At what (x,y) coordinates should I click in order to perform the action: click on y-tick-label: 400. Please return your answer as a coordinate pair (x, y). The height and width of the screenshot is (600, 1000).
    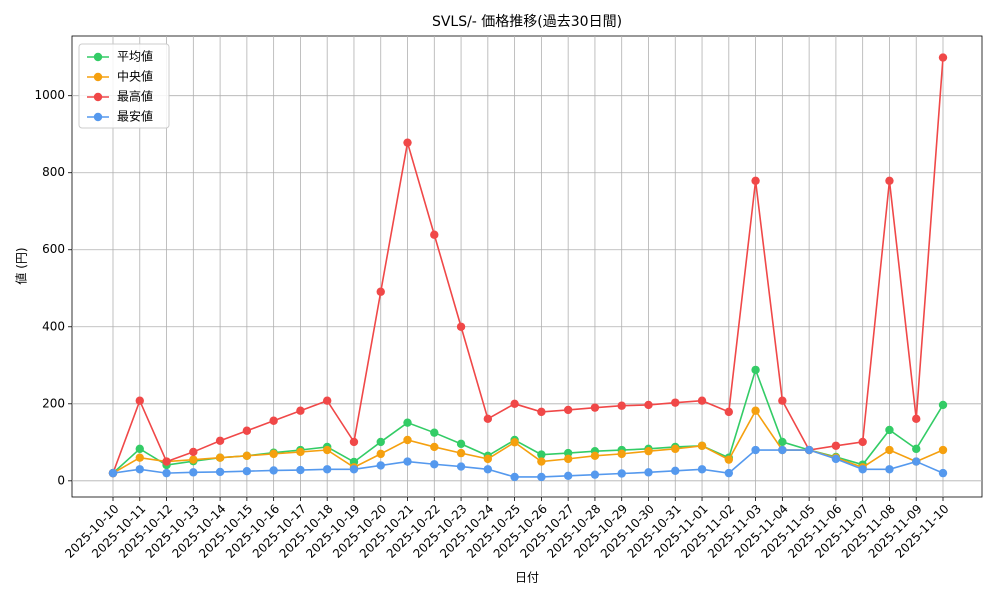
    Looking at the image, I should click on (53, 326).